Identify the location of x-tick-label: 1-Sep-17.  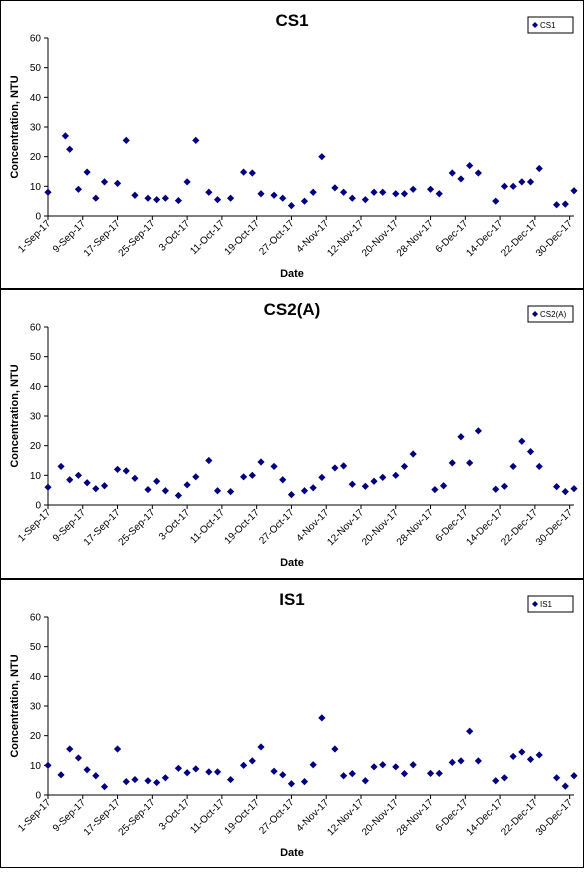
(34, 525).